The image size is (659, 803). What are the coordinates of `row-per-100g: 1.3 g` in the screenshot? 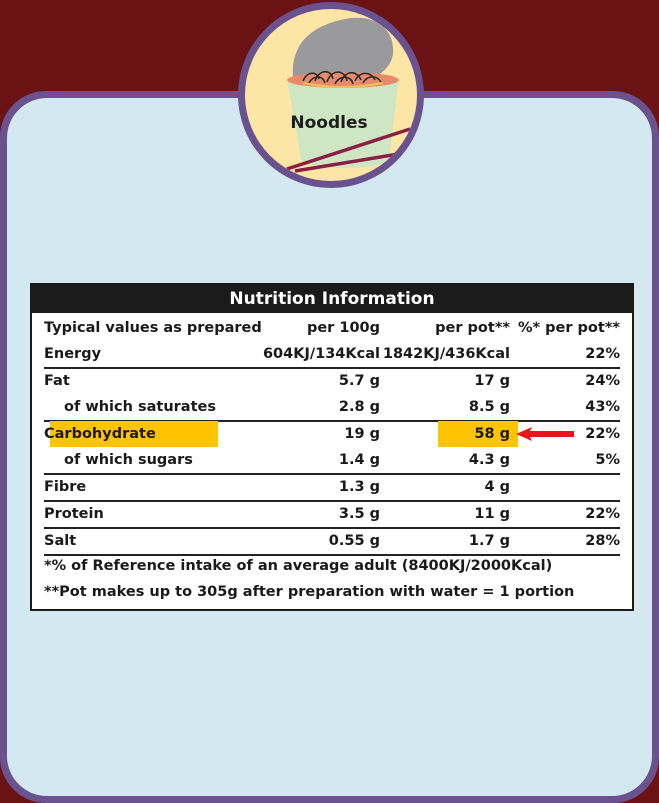 It's located at (359, 487).